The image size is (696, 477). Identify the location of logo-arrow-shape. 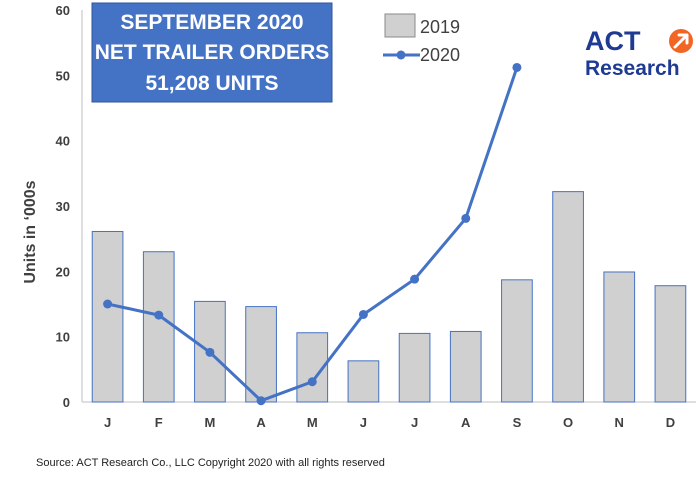
(681, 41).